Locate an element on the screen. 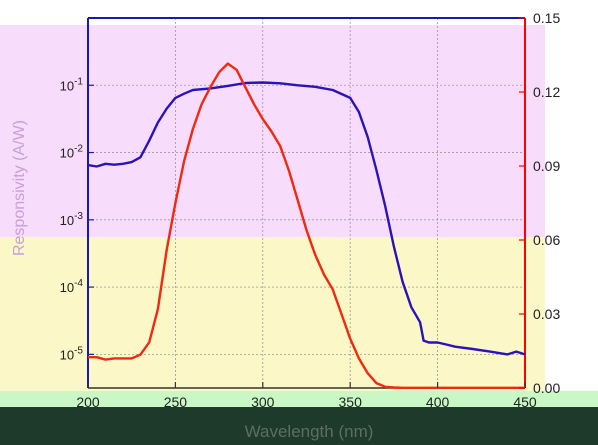  x-tick-label: 350 is located at coordinates (351, 402).